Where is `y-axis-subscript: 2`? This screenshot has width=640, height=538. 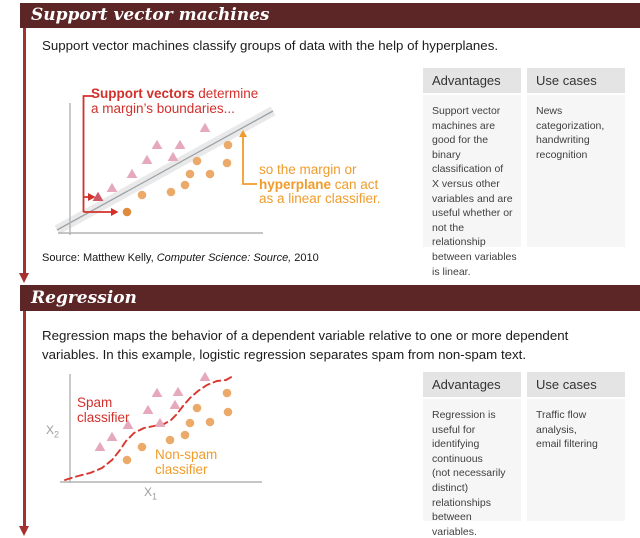 y-axis-subscript: 2 is located at coordinates (57, 434).